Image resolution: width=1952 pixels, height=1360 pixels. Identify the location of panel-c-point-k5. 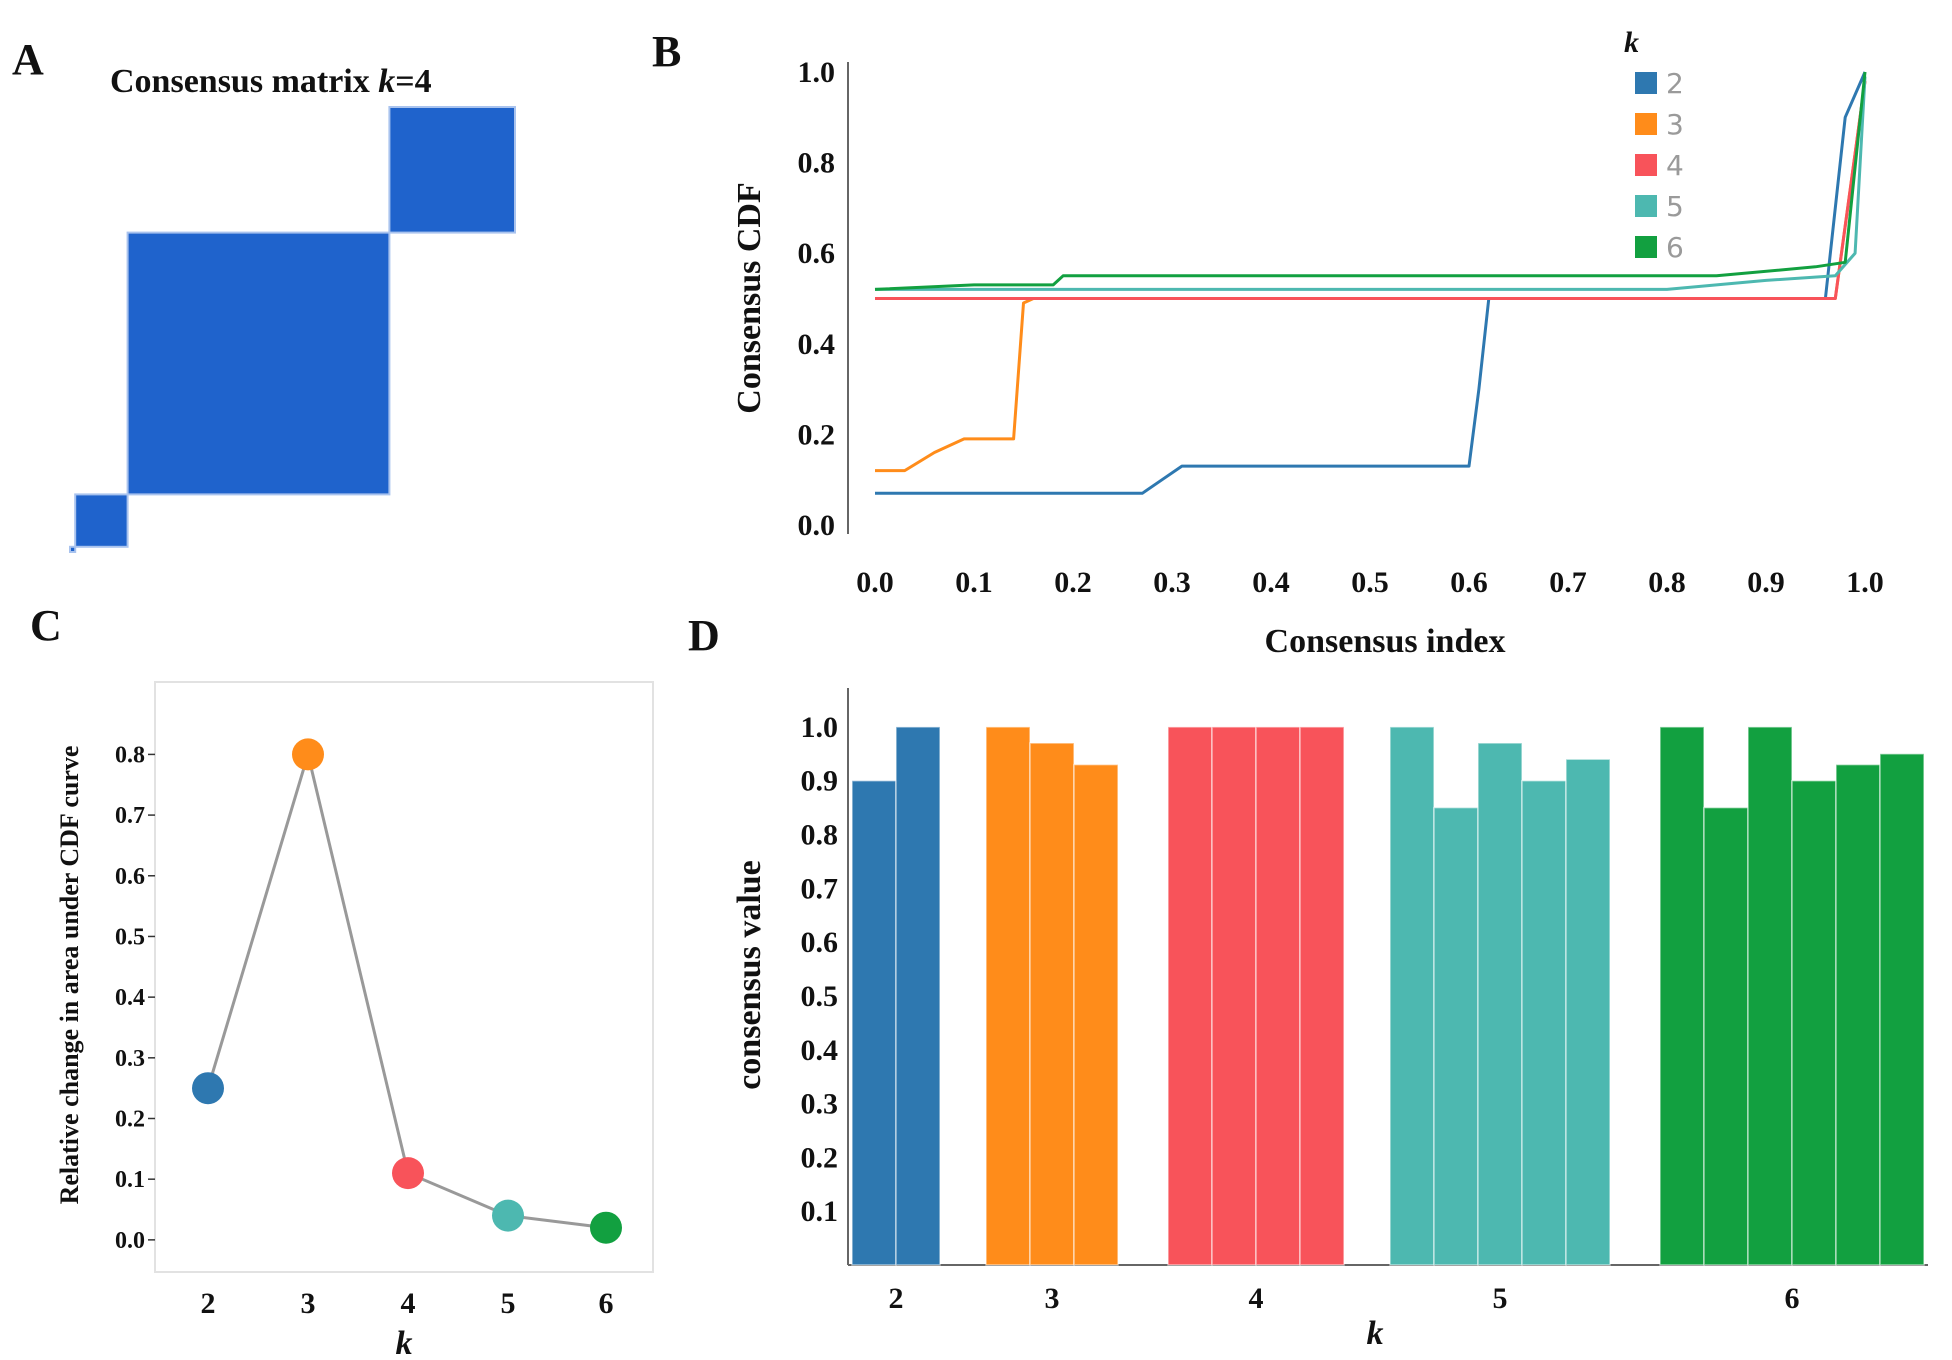
(508, 1215).